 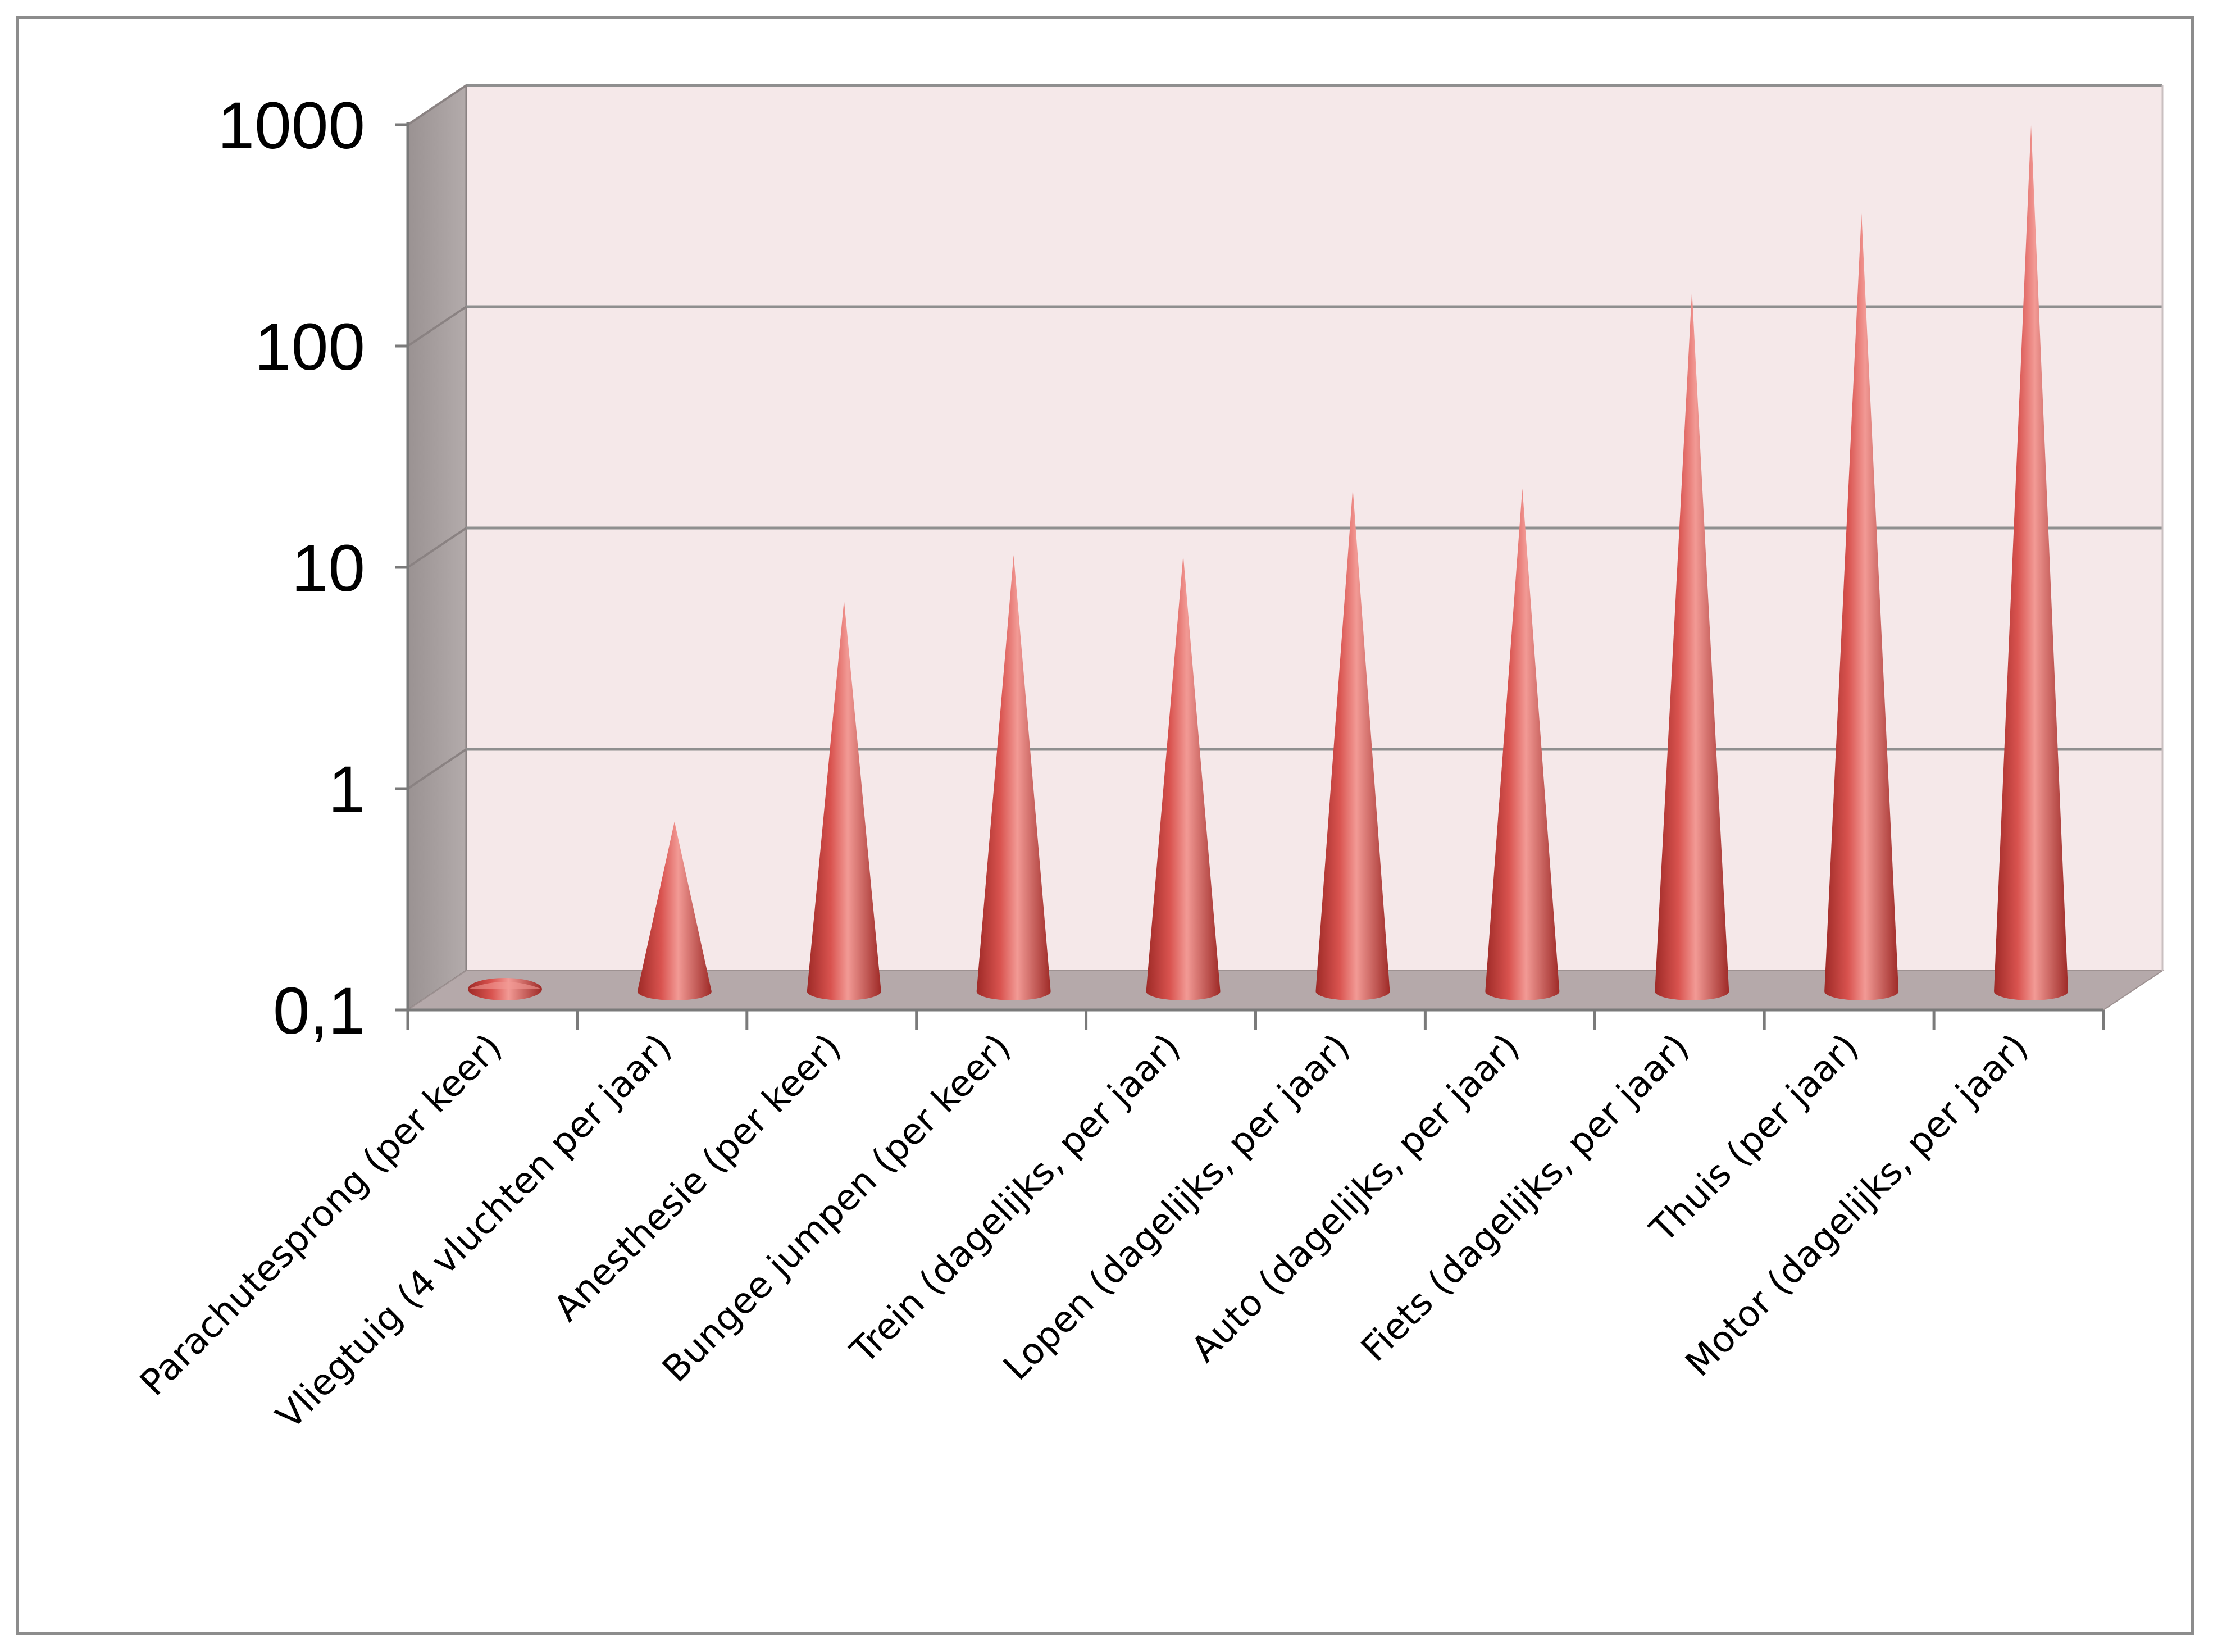 I want to click on x-category-label: Parachutesprong (per keer), so click(x=322, y=1215).